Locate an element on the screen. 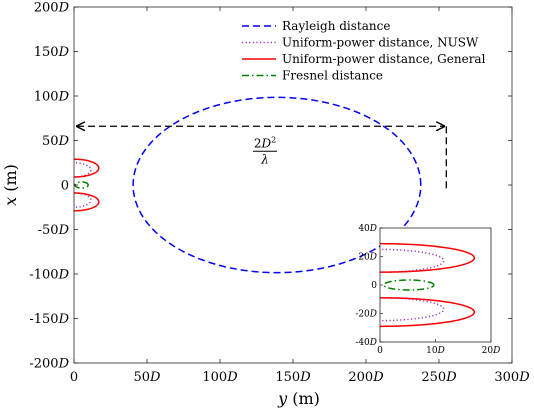 This screenshot has height=410, width=534. x-axis-label: y (m) is located at coordinates (298, 398).